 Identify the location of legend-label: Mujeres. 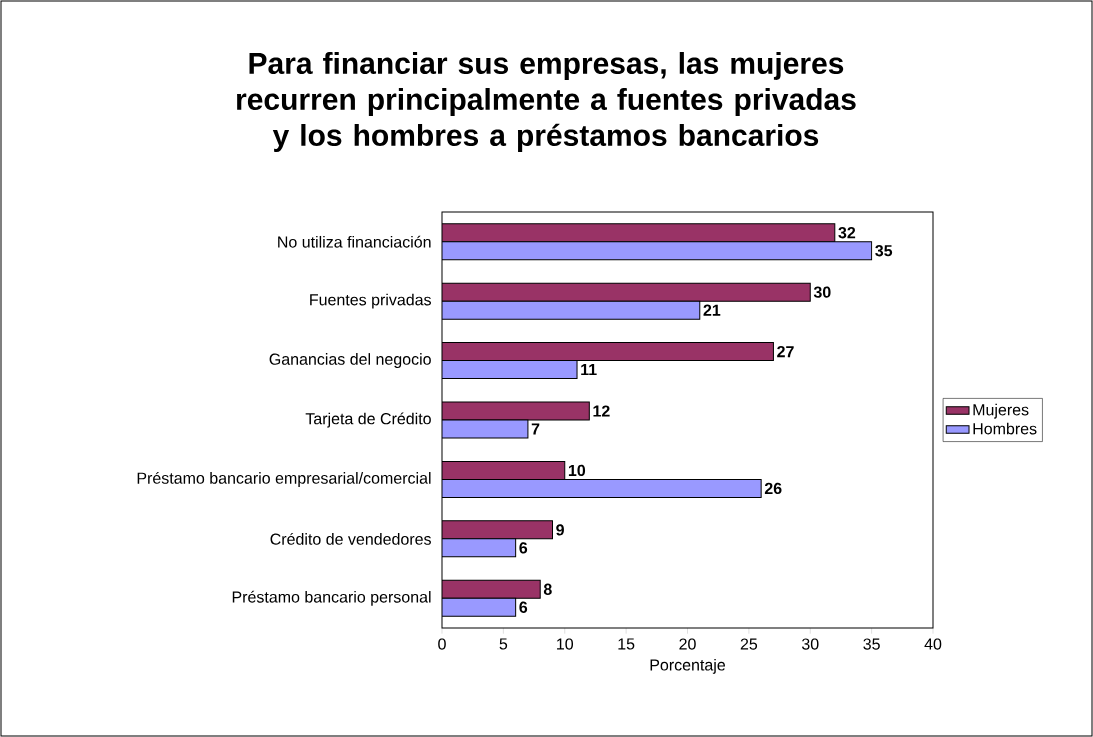
(1001, 411).